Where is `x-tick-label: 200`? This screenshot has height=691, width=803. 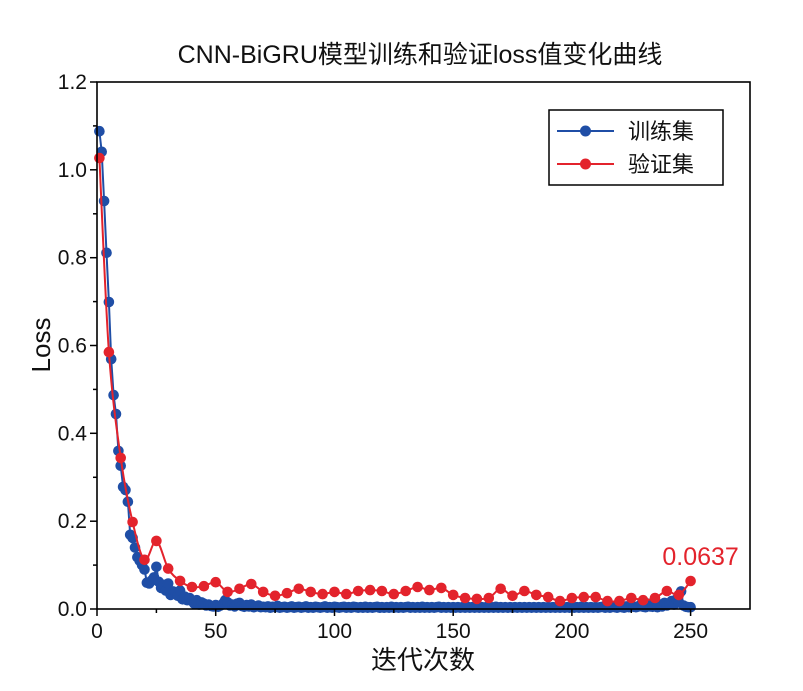 x-tick-label: 200 is located at coordinates (571, 631).